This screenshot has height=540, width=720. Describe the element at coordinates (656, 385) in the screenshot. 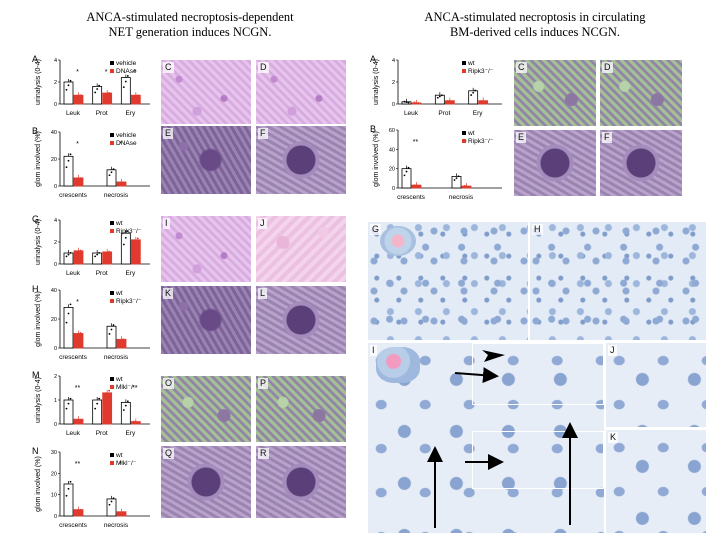

I see `ihc-panel-j: J` at that location.